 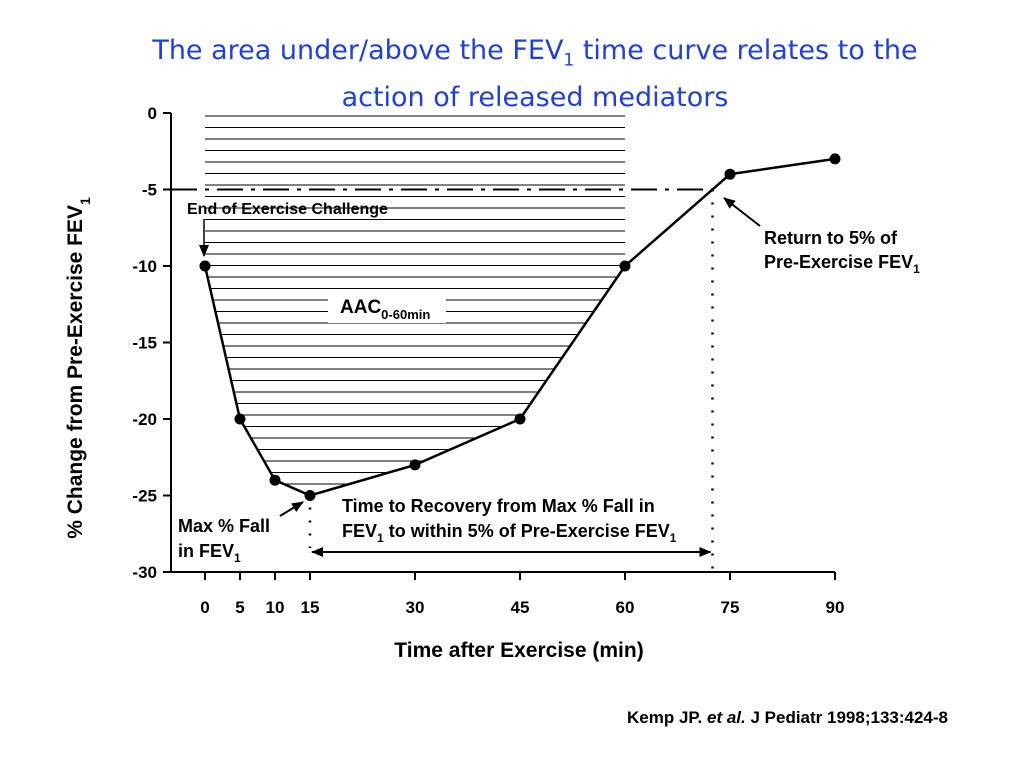 I want to click on return-arrow, so click(x=742, y=212).